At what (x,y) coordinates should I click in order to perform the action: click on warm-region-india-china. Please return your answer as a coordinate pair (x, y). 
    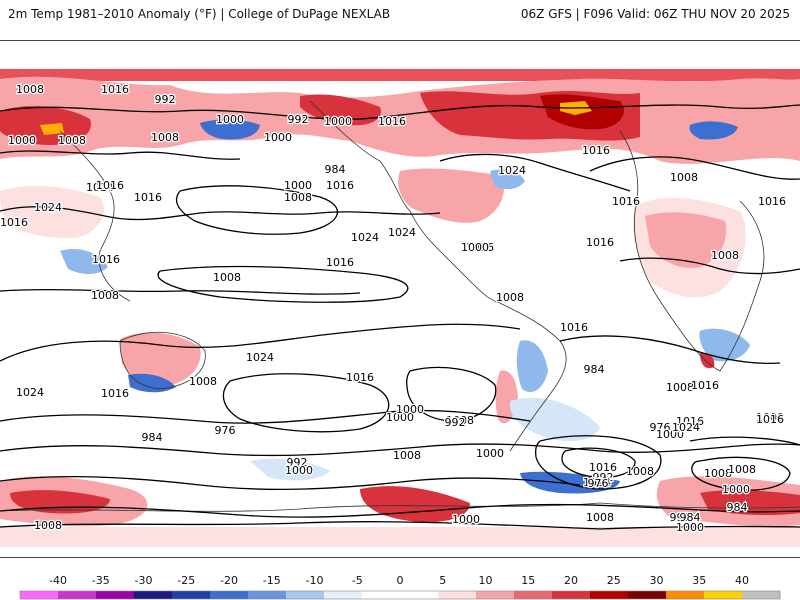
    Looking at the image, I should click on (52, 212).